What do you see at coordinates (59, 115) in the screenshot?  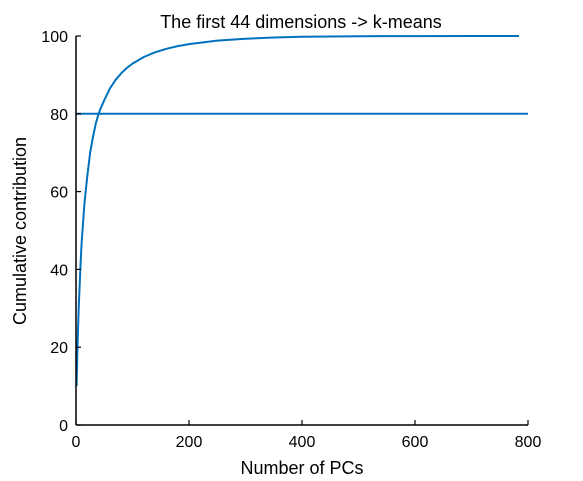 I see `y-tick-label: 80` at bounding box center [59, 115].